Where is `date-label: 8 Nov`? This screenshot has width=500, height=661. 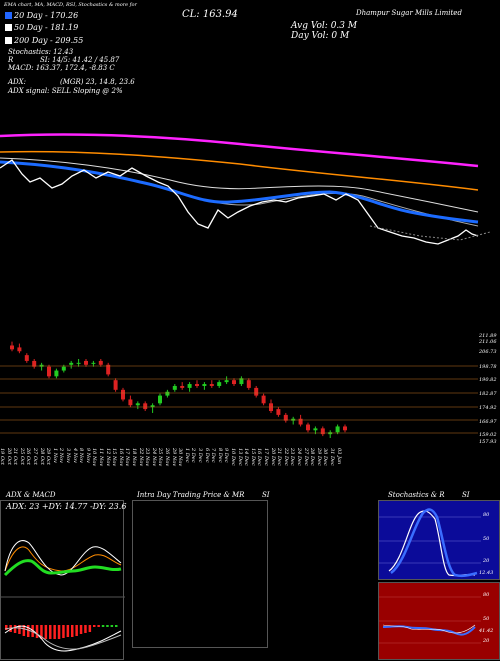
date-label: 8 Nov is located at coordinates (81, 455).